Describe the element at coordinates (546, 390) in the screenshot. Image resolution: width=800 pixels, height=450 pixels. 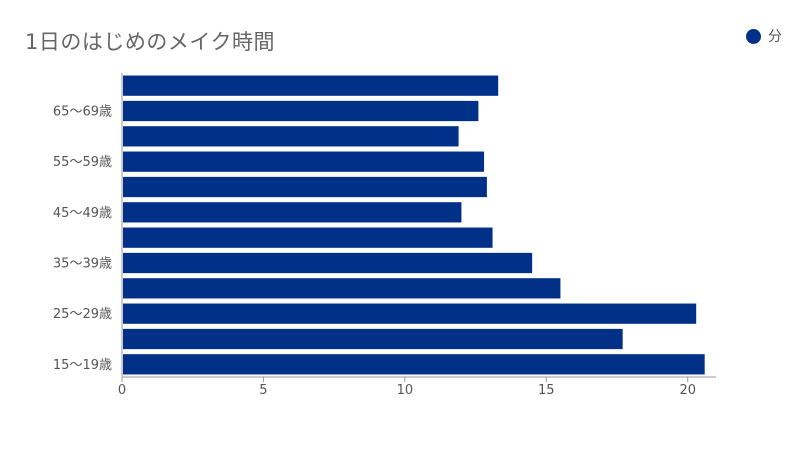
I see `x-tick-label: 15` at that location.